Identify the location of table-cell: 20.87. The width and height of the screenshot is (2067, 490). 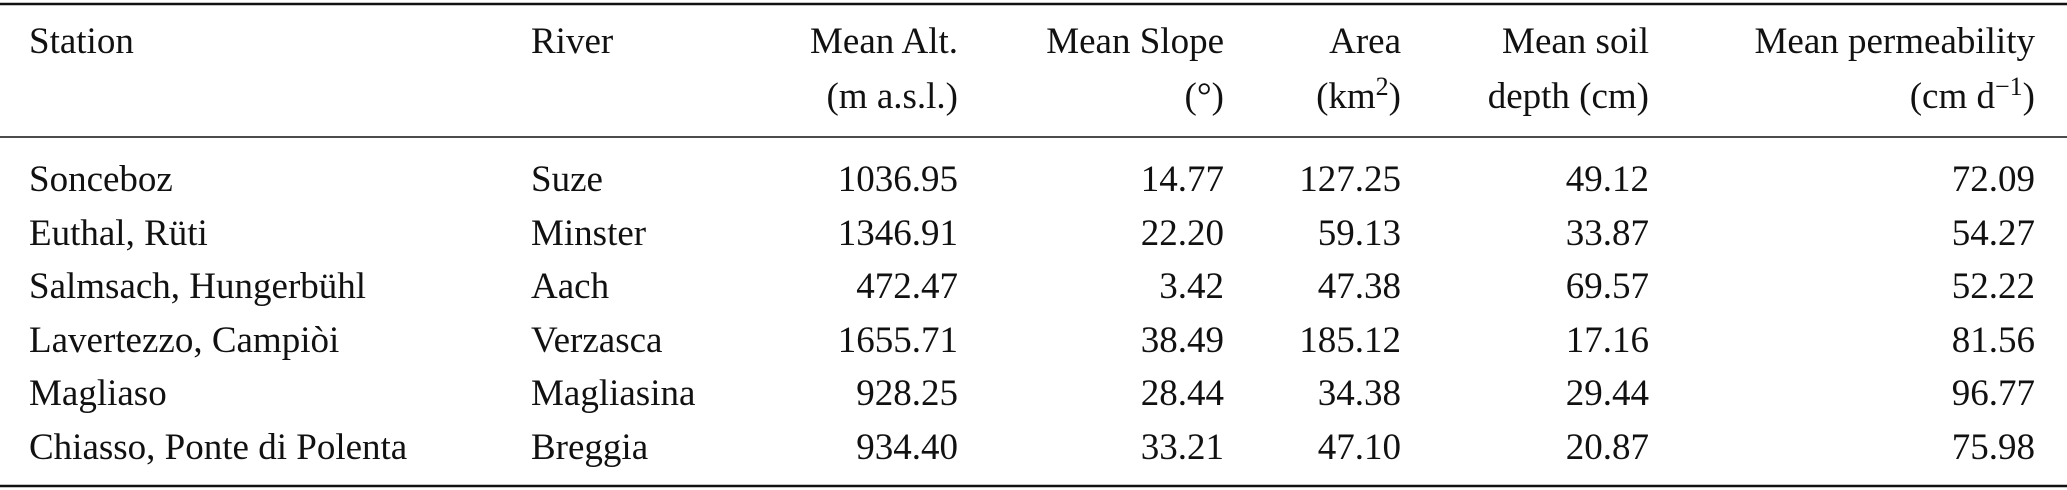
(1607, 447).